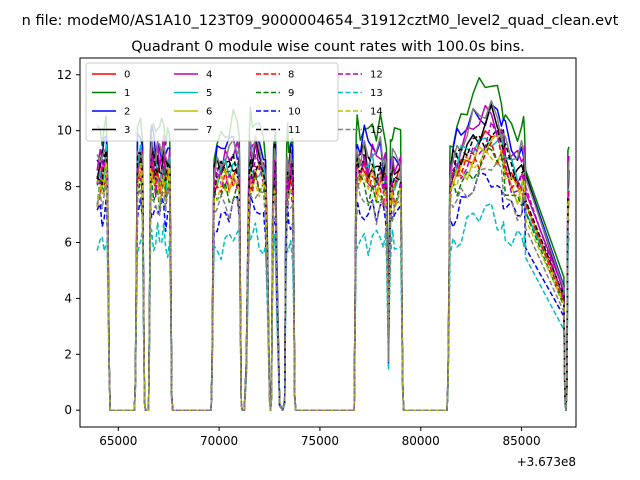 The height and width of the screenshot is (480, 640). I want to click on y-tick-label: 0, so click(68, 410).